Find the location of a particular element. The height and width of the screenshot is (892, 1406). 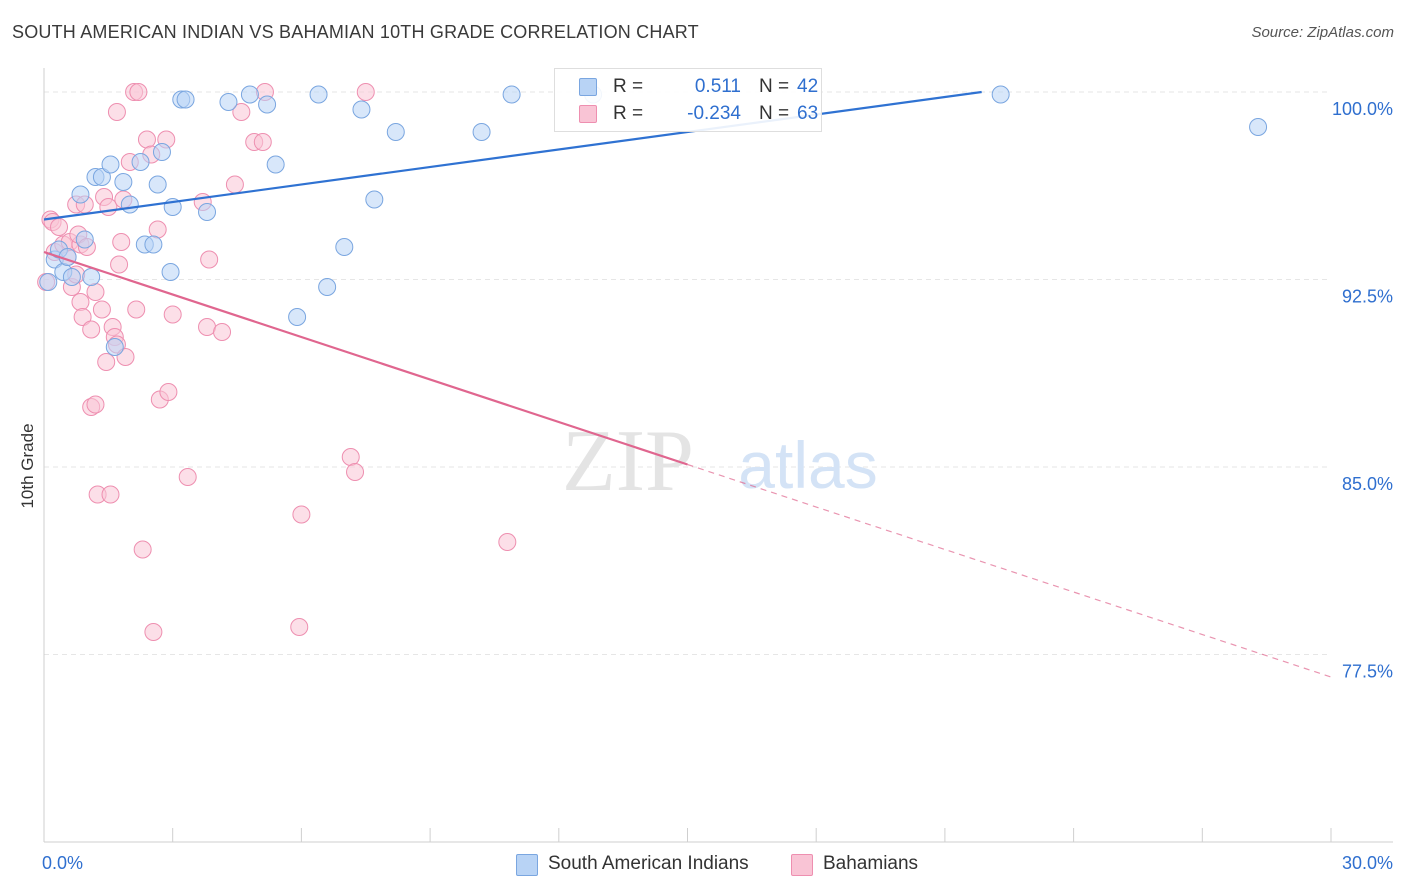

bahamians-trend-line-extension is located at coordinates (1009, 570).